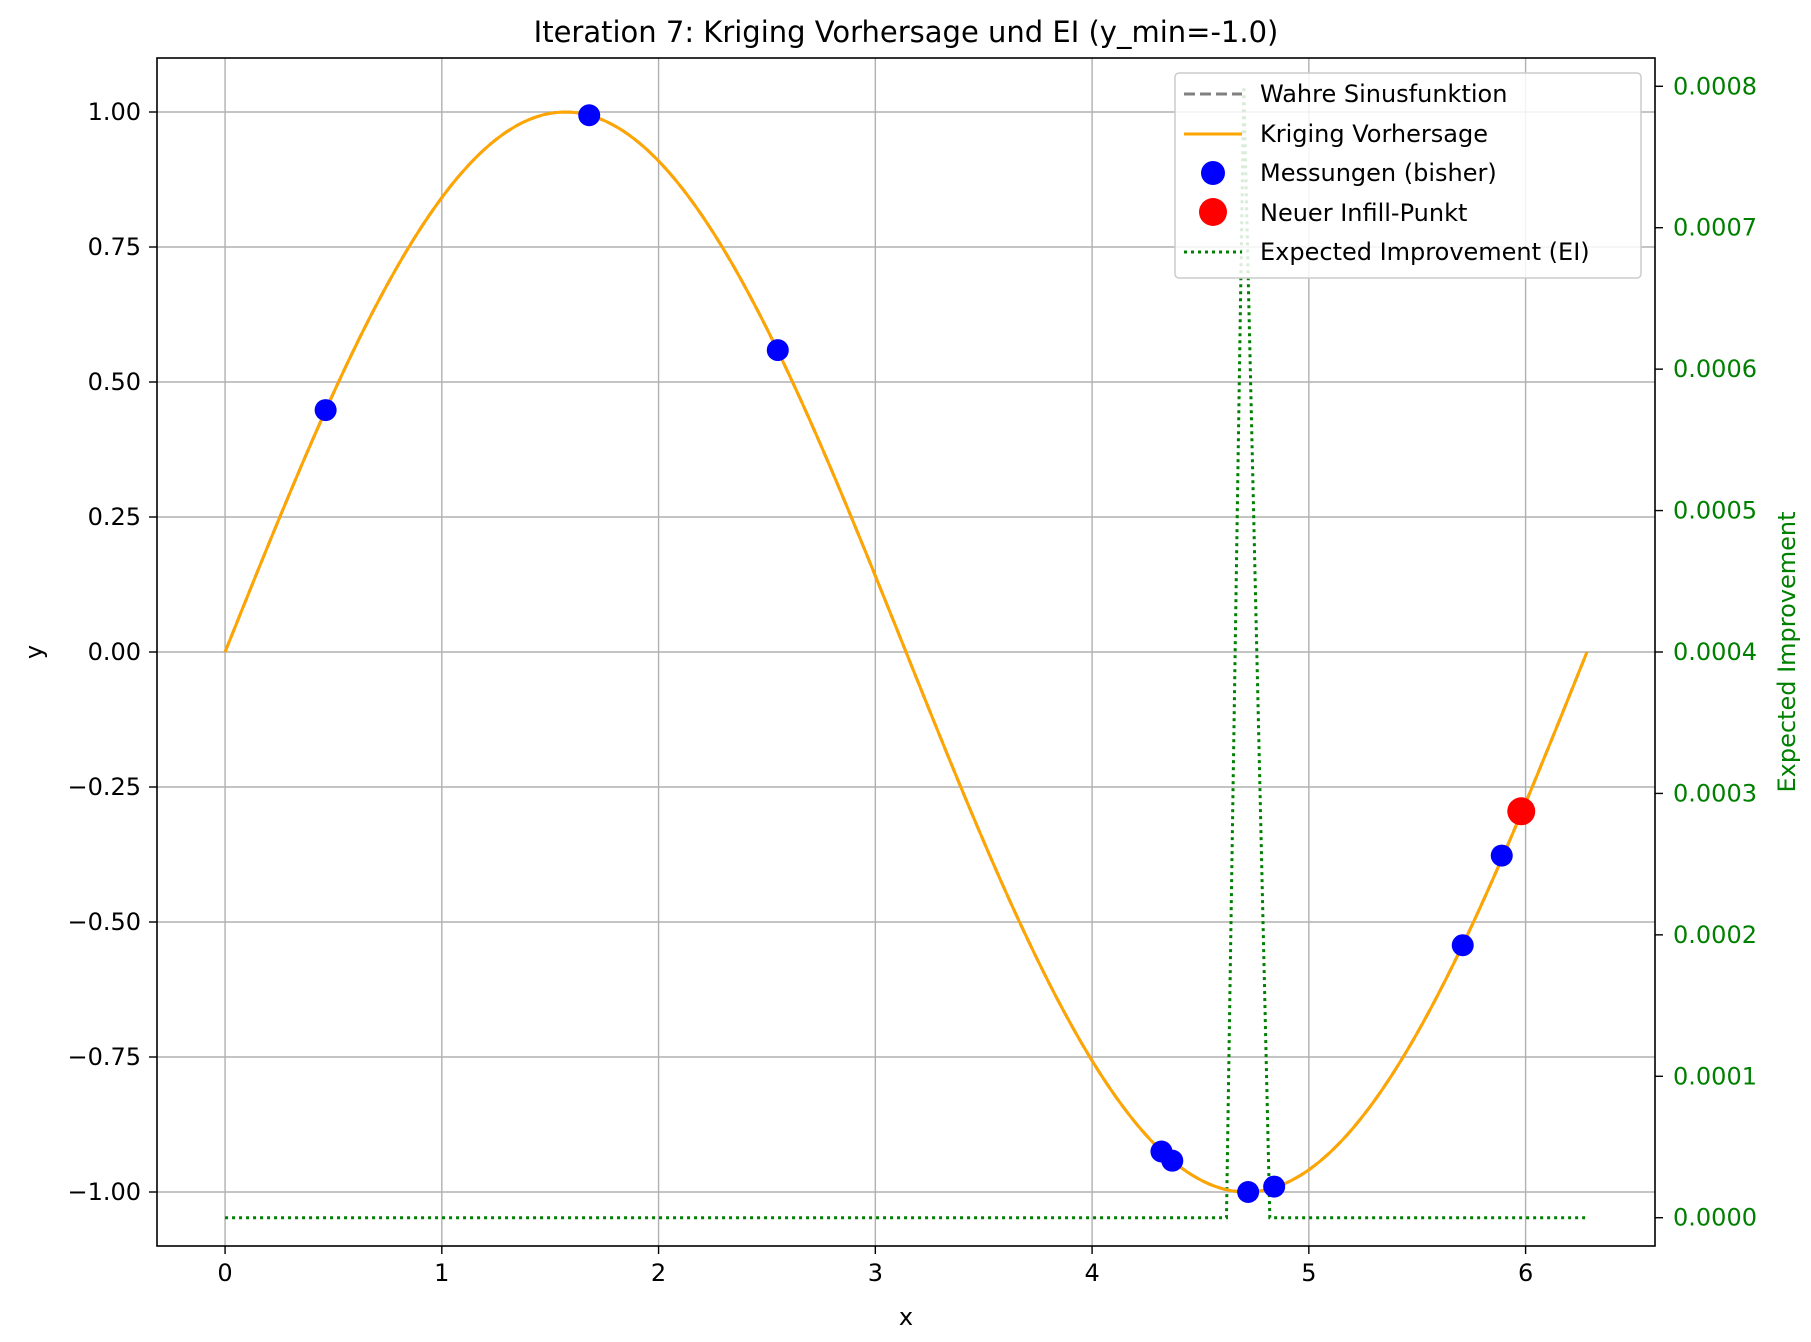 The height and width of the screenshot is (1342, 1811). I want to click on y-tick-label: −0.75, so click(104, 1057).